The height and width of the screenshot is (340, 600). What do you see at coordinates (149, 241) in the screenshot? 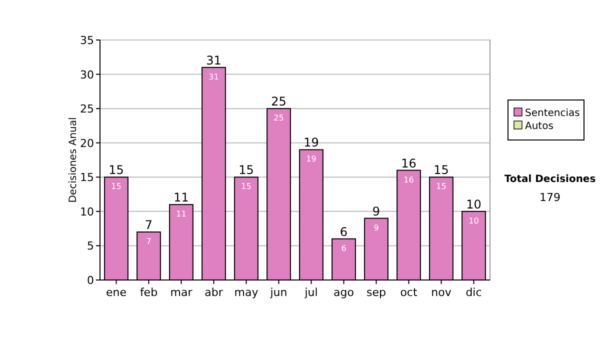
I see `data-label: 7` at bounding box center [149, 241].